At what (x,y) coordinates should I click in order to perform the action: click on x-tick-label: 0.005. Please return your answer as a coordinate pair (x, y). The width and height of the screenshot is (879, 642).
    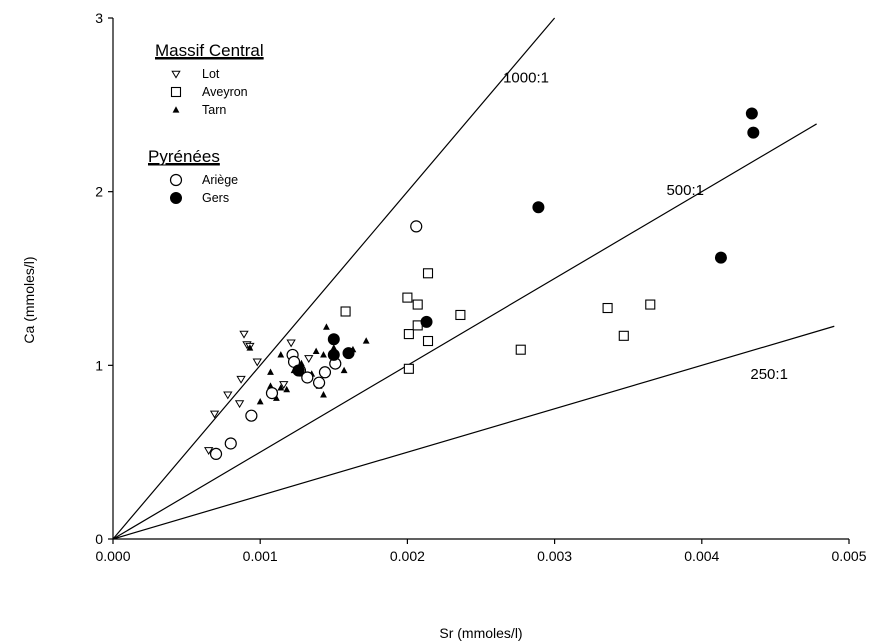
    Looking at the image, I should click on (848, 556).